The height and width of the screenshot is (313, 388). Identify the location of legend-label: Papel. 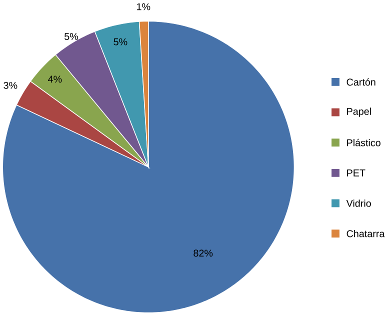
(359, 112).